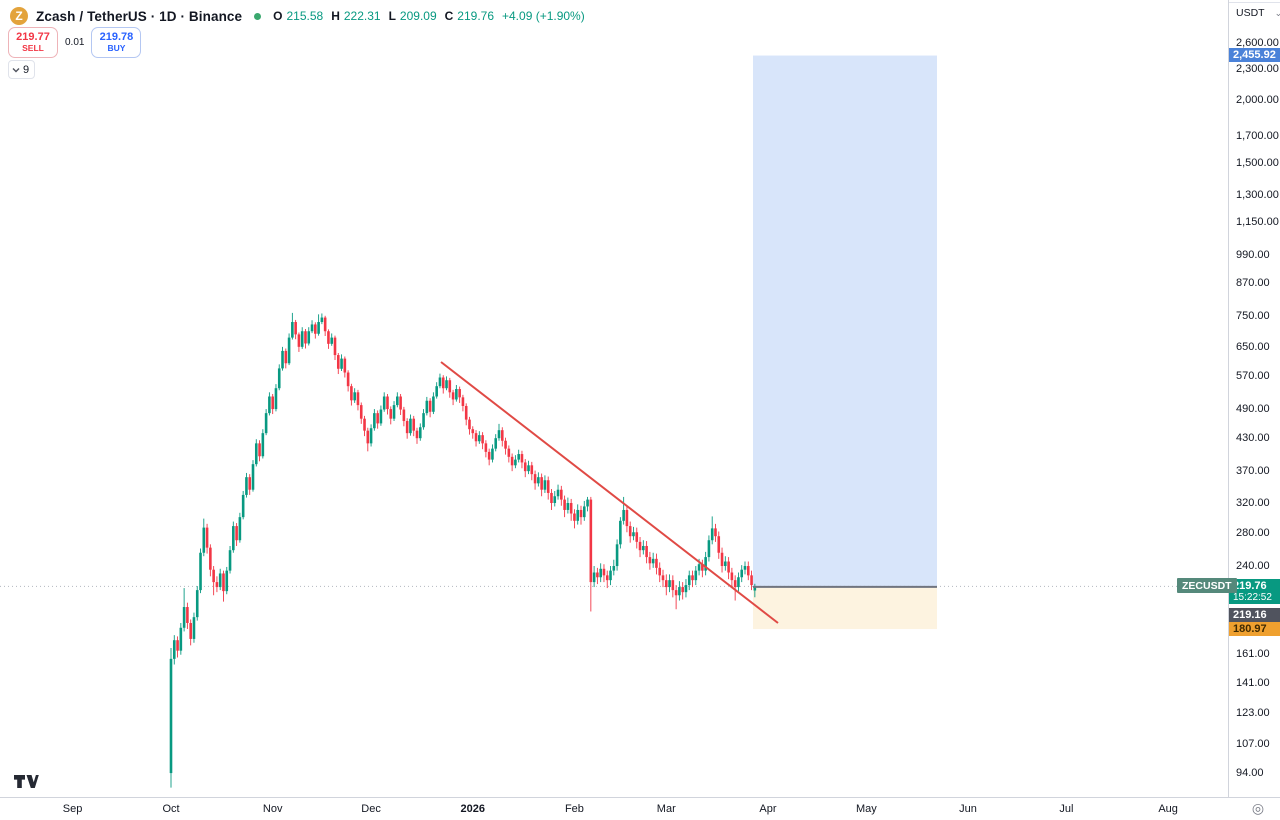 This screenshot has width=1280, height=820. Describe the element at coordinates (1250, 13) in the screenshot. I see `currency-label: USDT` at that location.